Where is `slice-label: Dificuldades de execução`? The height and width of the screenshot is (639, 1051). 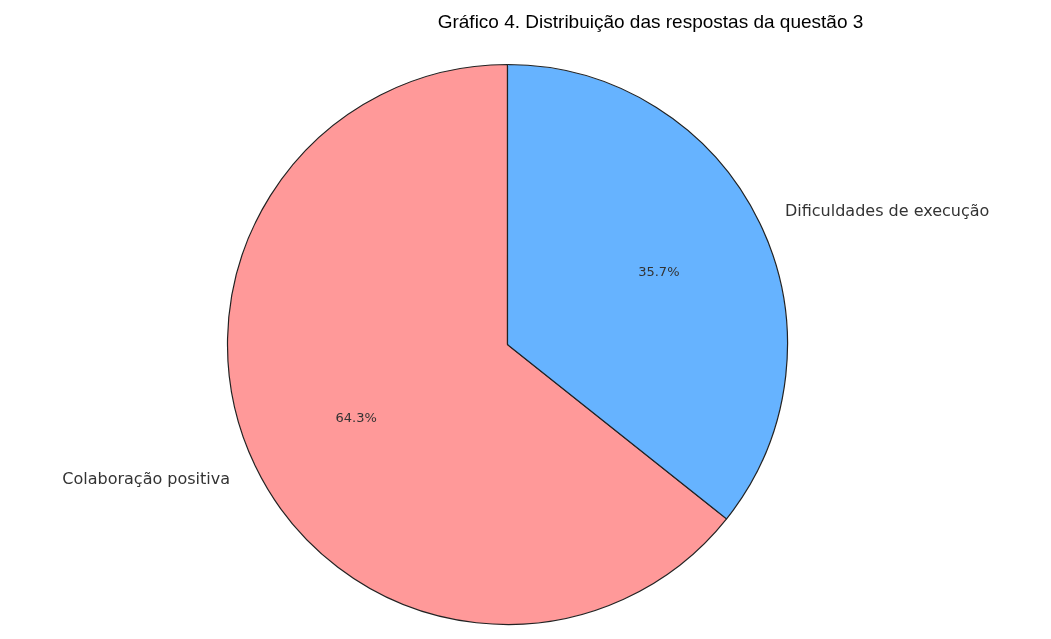
slice-label: Dificuldades de execução is located at coordinates (887, 211).